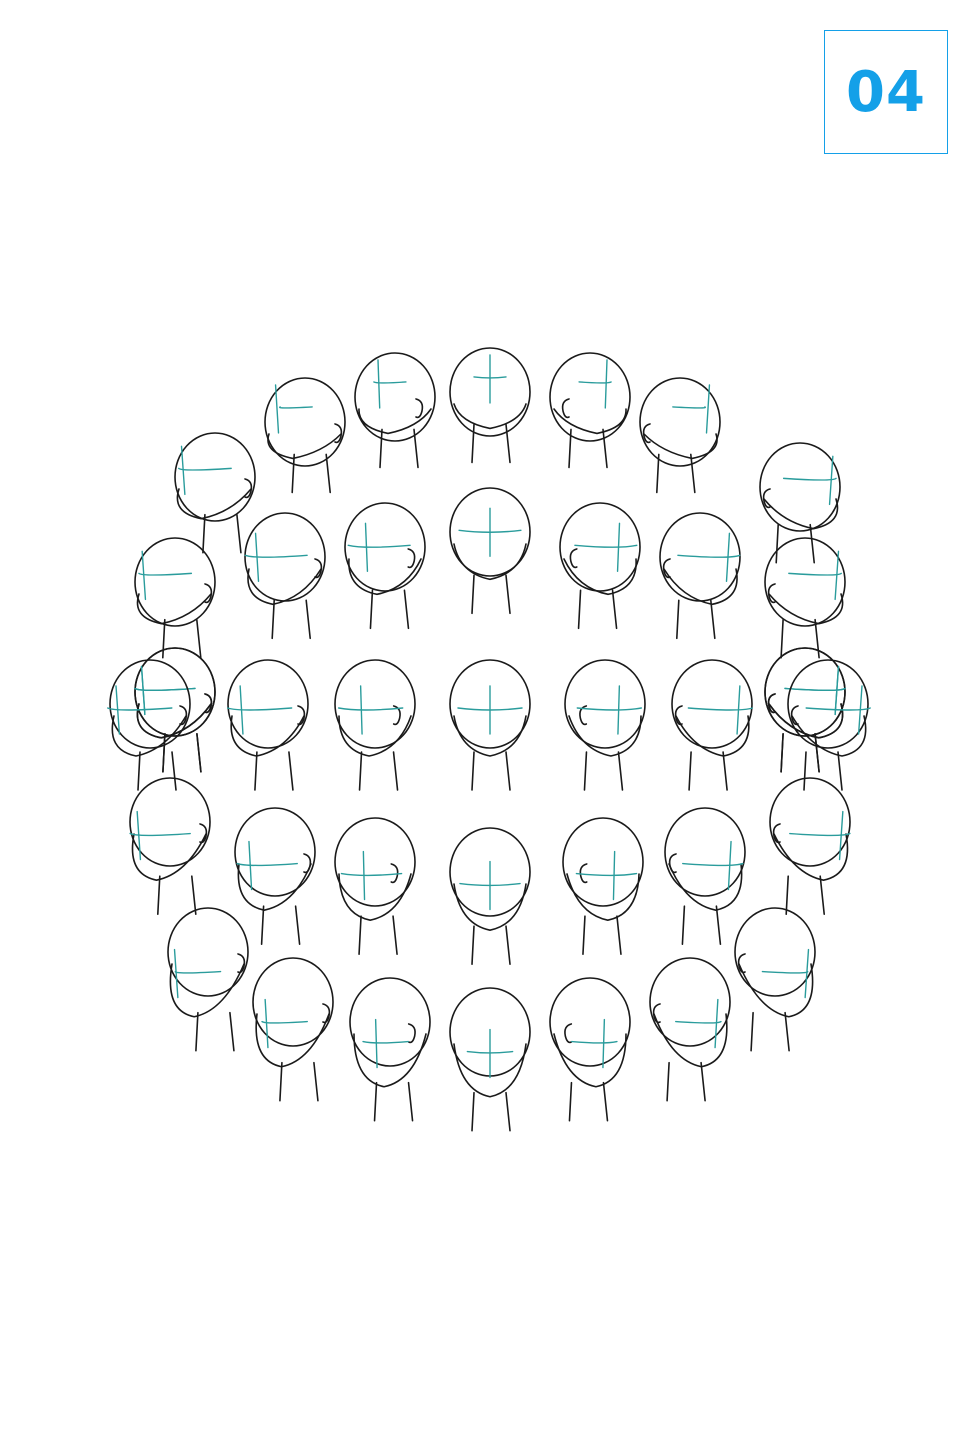  Describe the element at coordinates (886, 92) in the screenshot. I see `page-number: 04` at that location.